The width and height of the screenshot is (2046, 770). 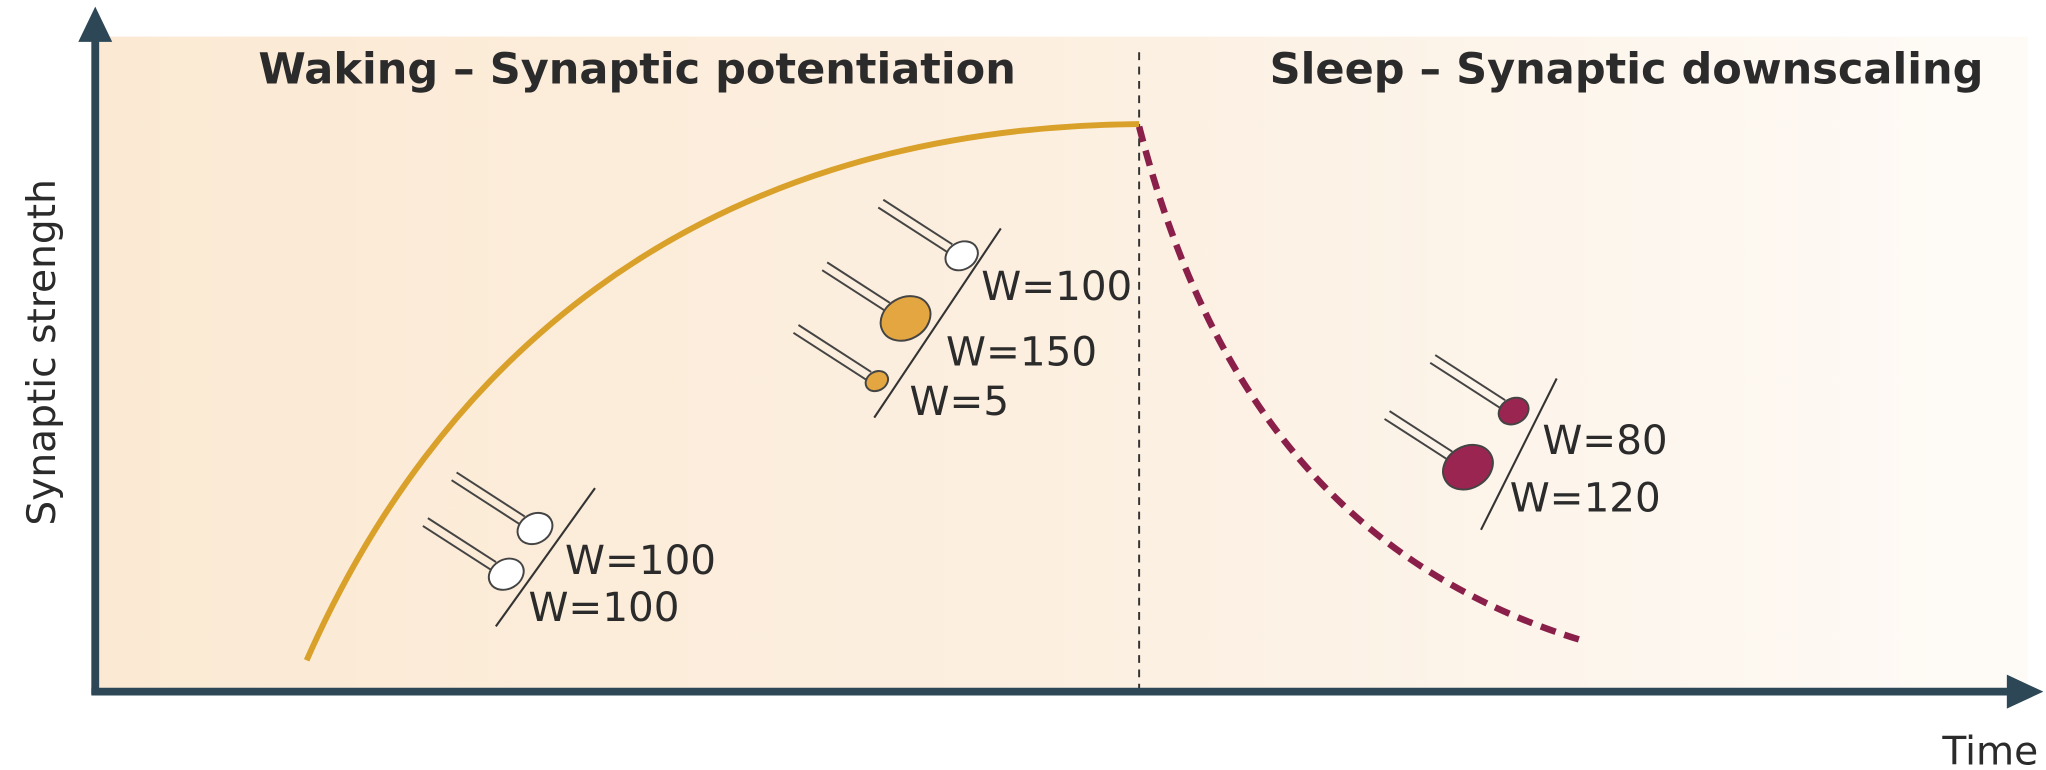 What do you see at coordinates (1357, 384) in the screenshot?
I see `sleep-curve` at bounding box center [1357, 384].